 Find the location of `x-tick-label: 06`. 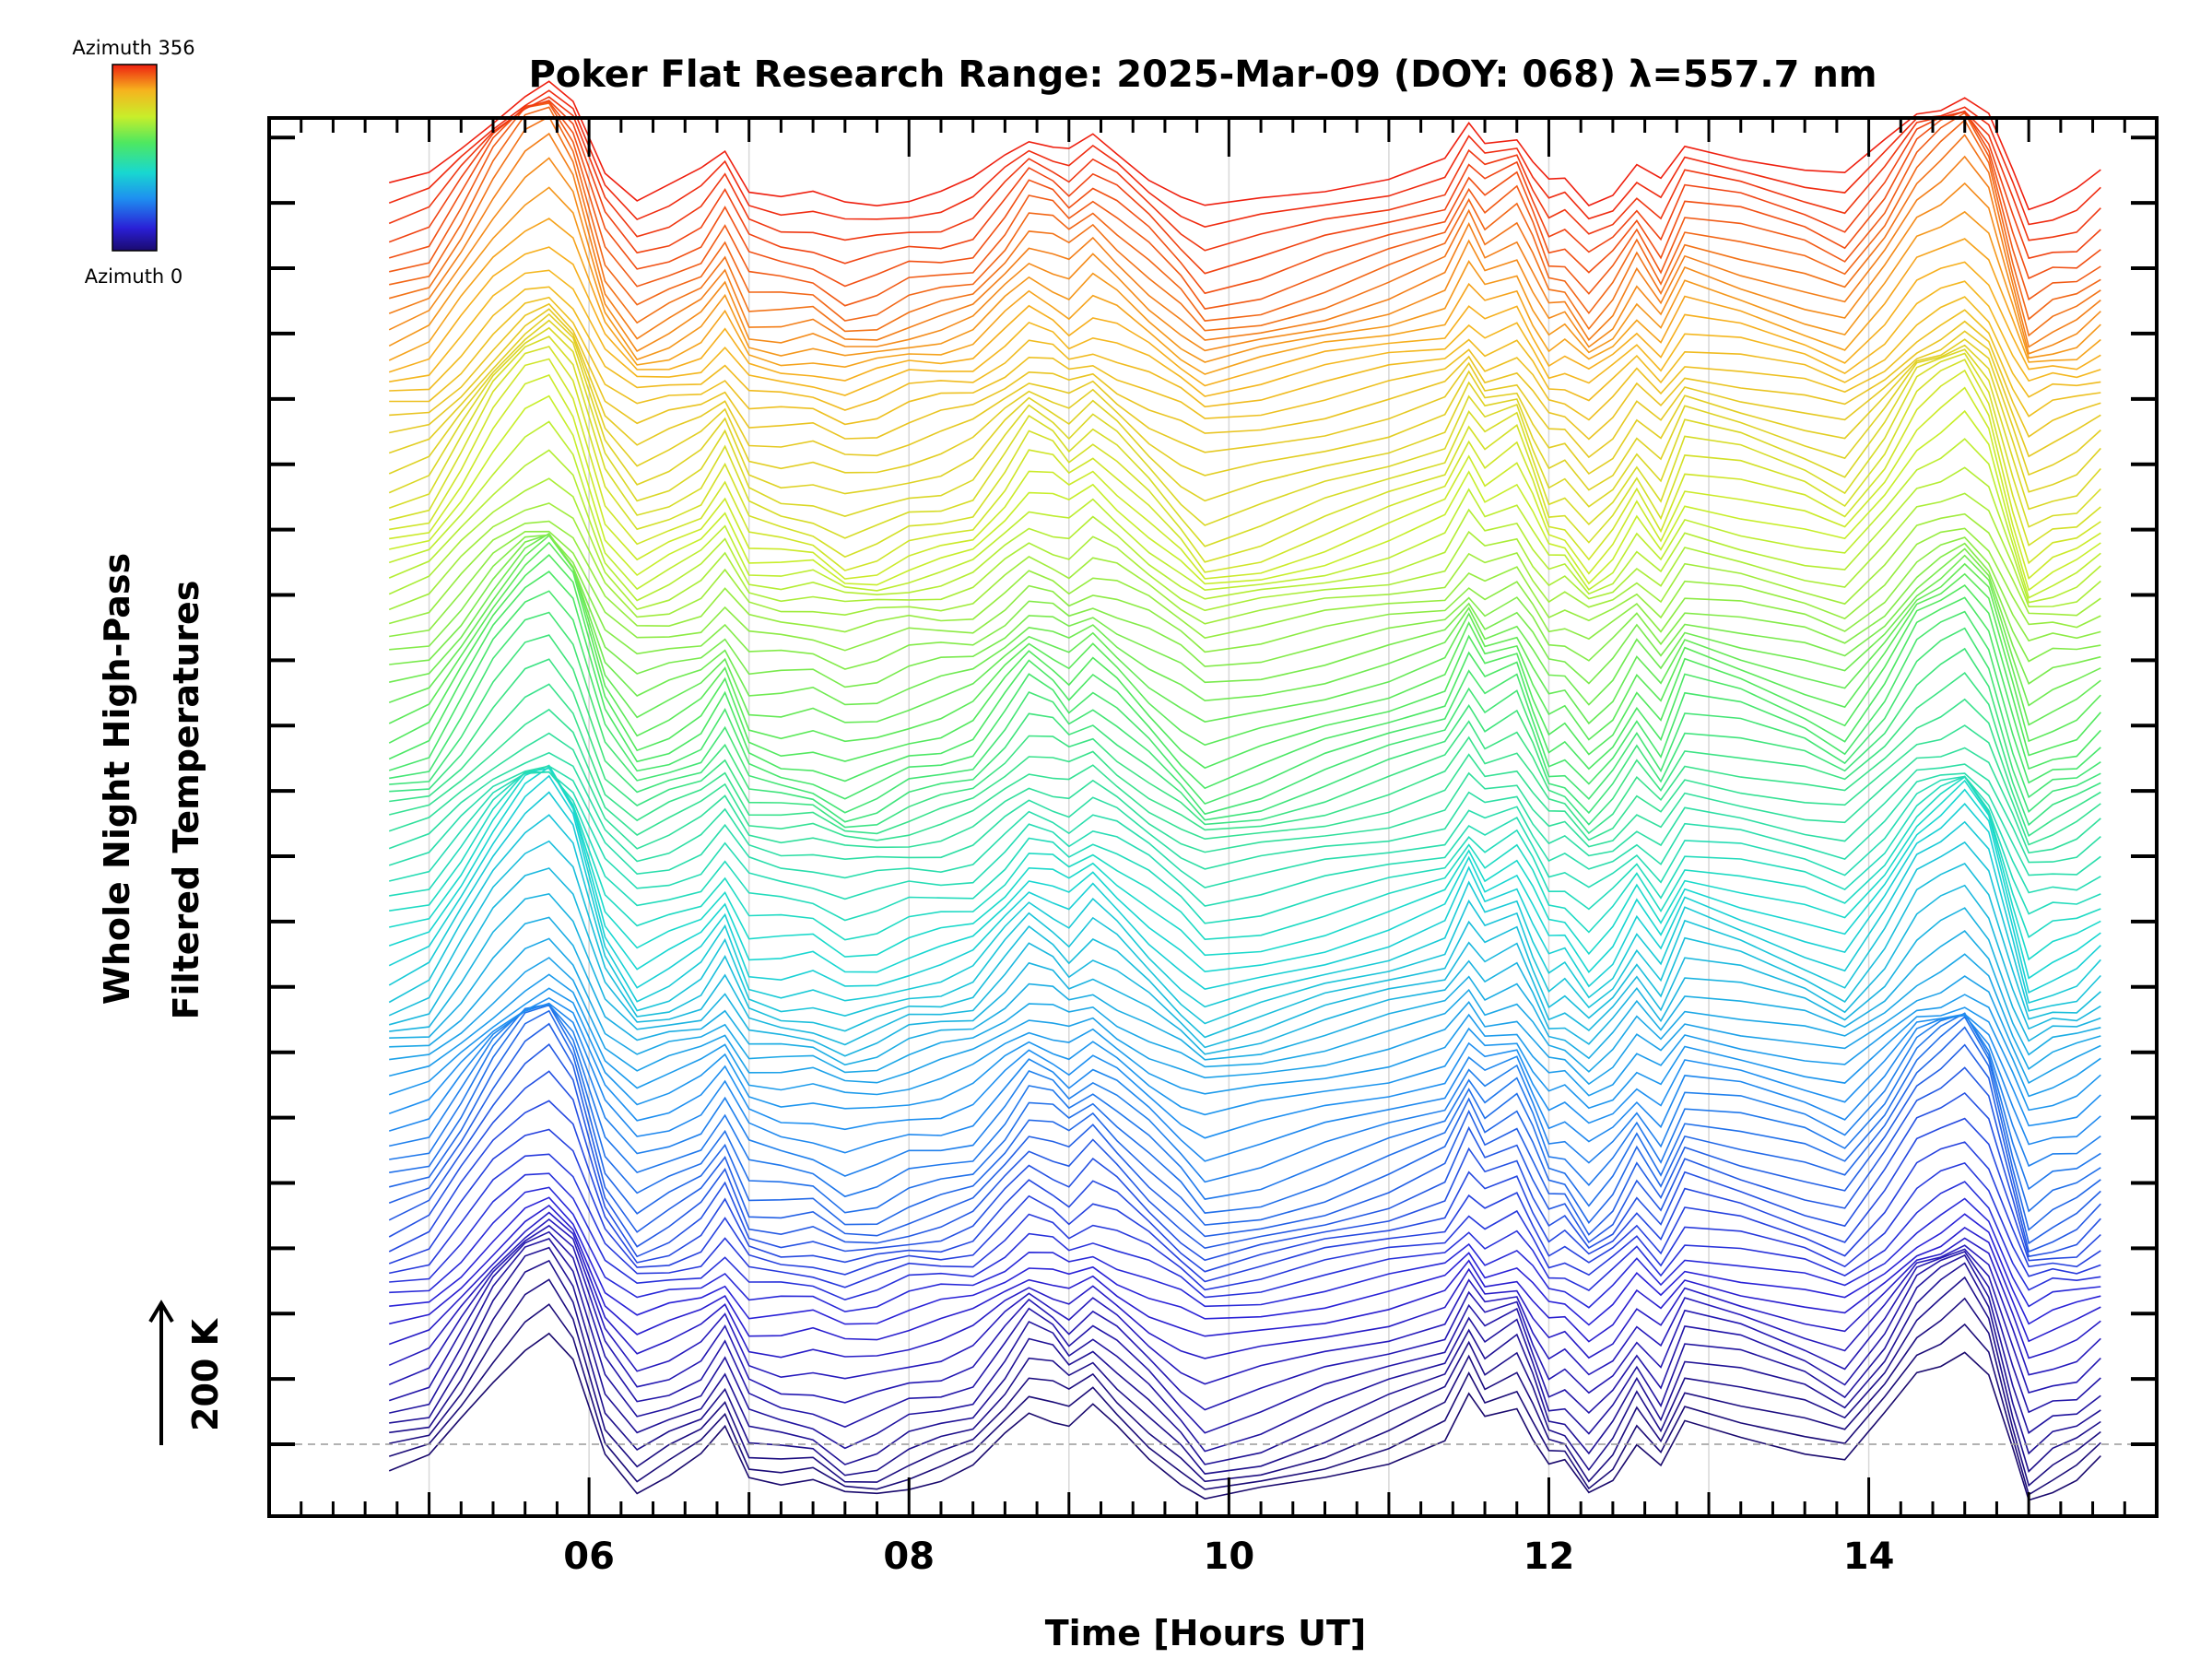

x-tick-label: 06 is located at coordinates (589, 1556).